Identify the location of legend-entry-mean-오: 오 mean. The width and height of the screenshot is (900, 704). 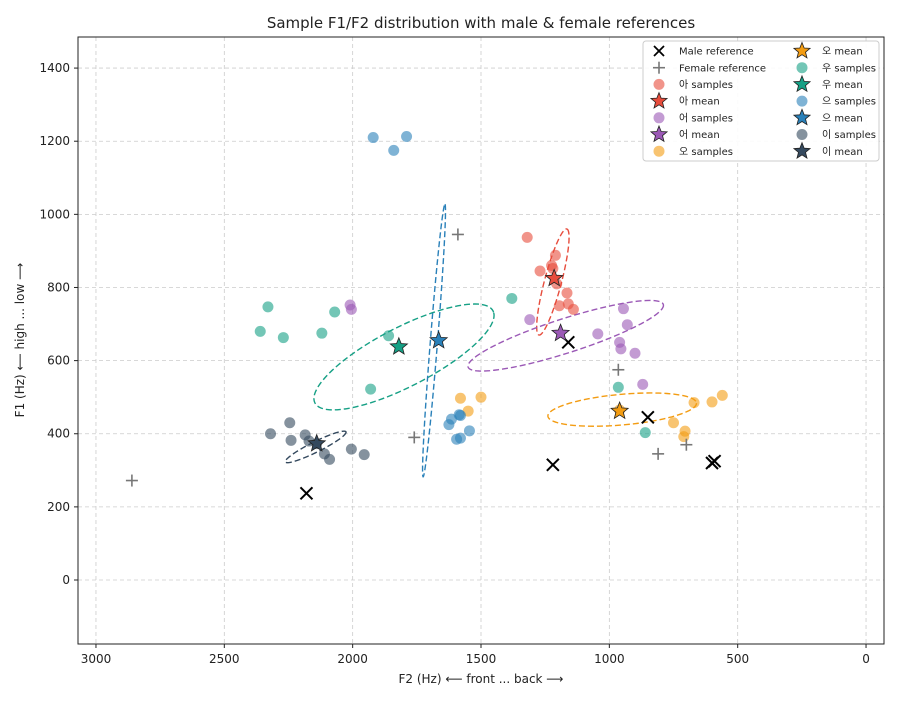
(827, 50).